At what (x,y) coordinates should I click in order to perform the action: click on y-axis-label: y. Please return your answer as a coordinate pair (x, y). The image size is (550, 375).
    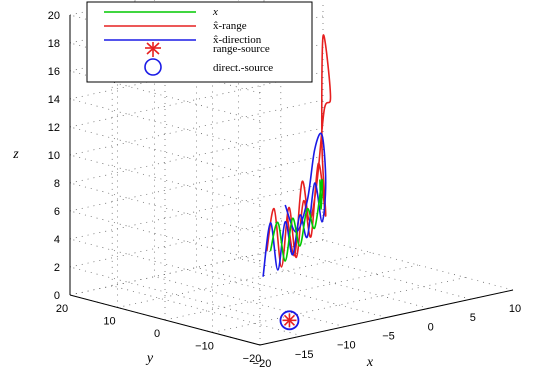
    Looking at the image, I should click on (149, 358).